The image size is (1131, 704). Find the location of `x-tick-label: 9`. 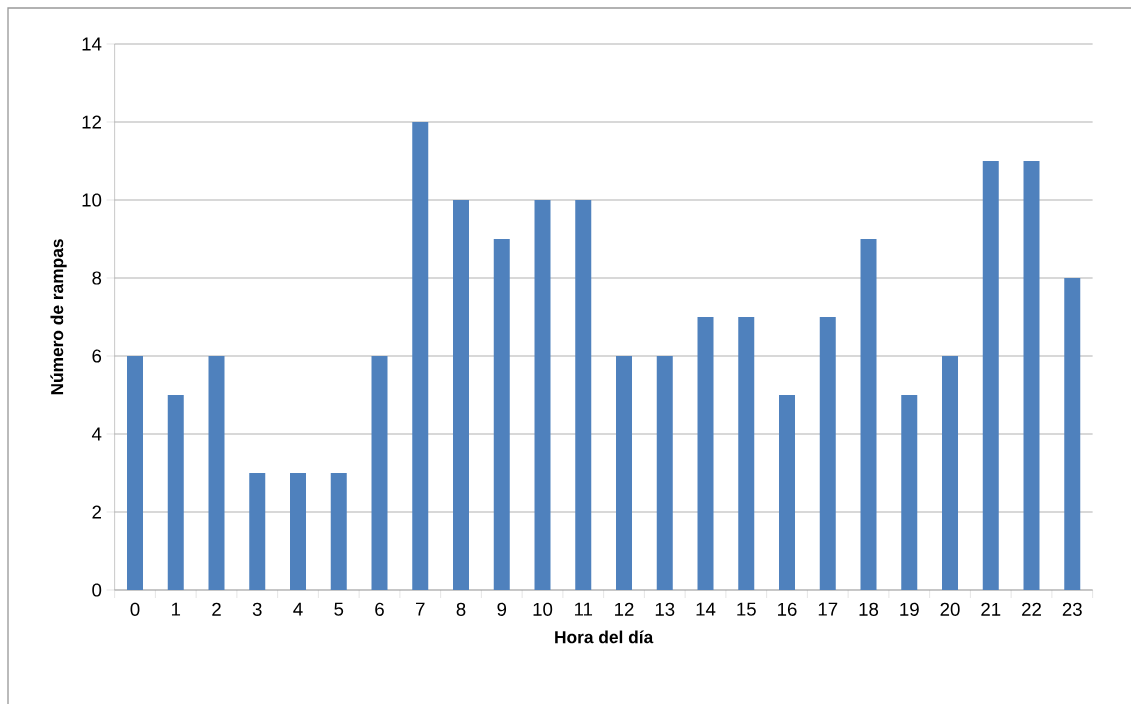

x-tick-label: 9 is located at coordinates (502, 609).